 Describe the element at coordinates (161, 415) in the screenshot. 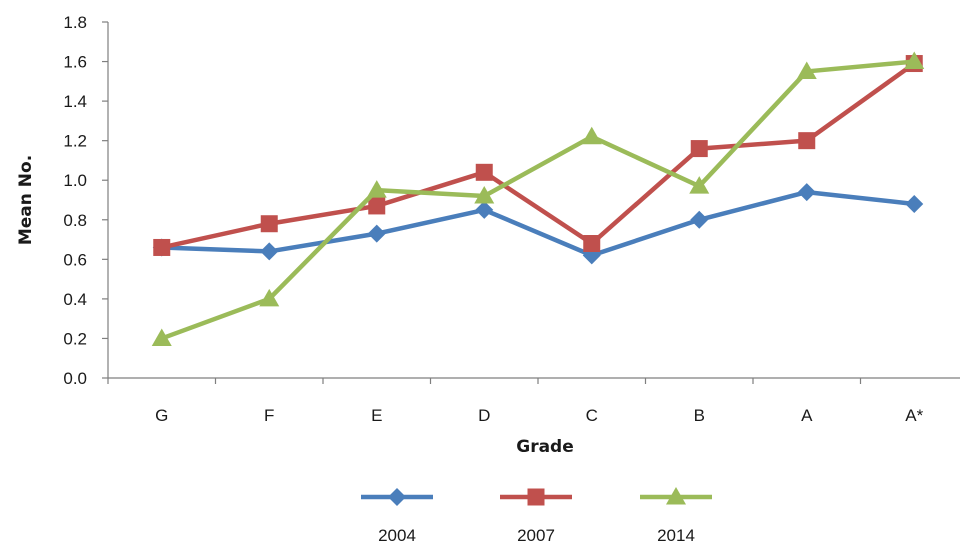

I see `x-tick-label: G` at that location.